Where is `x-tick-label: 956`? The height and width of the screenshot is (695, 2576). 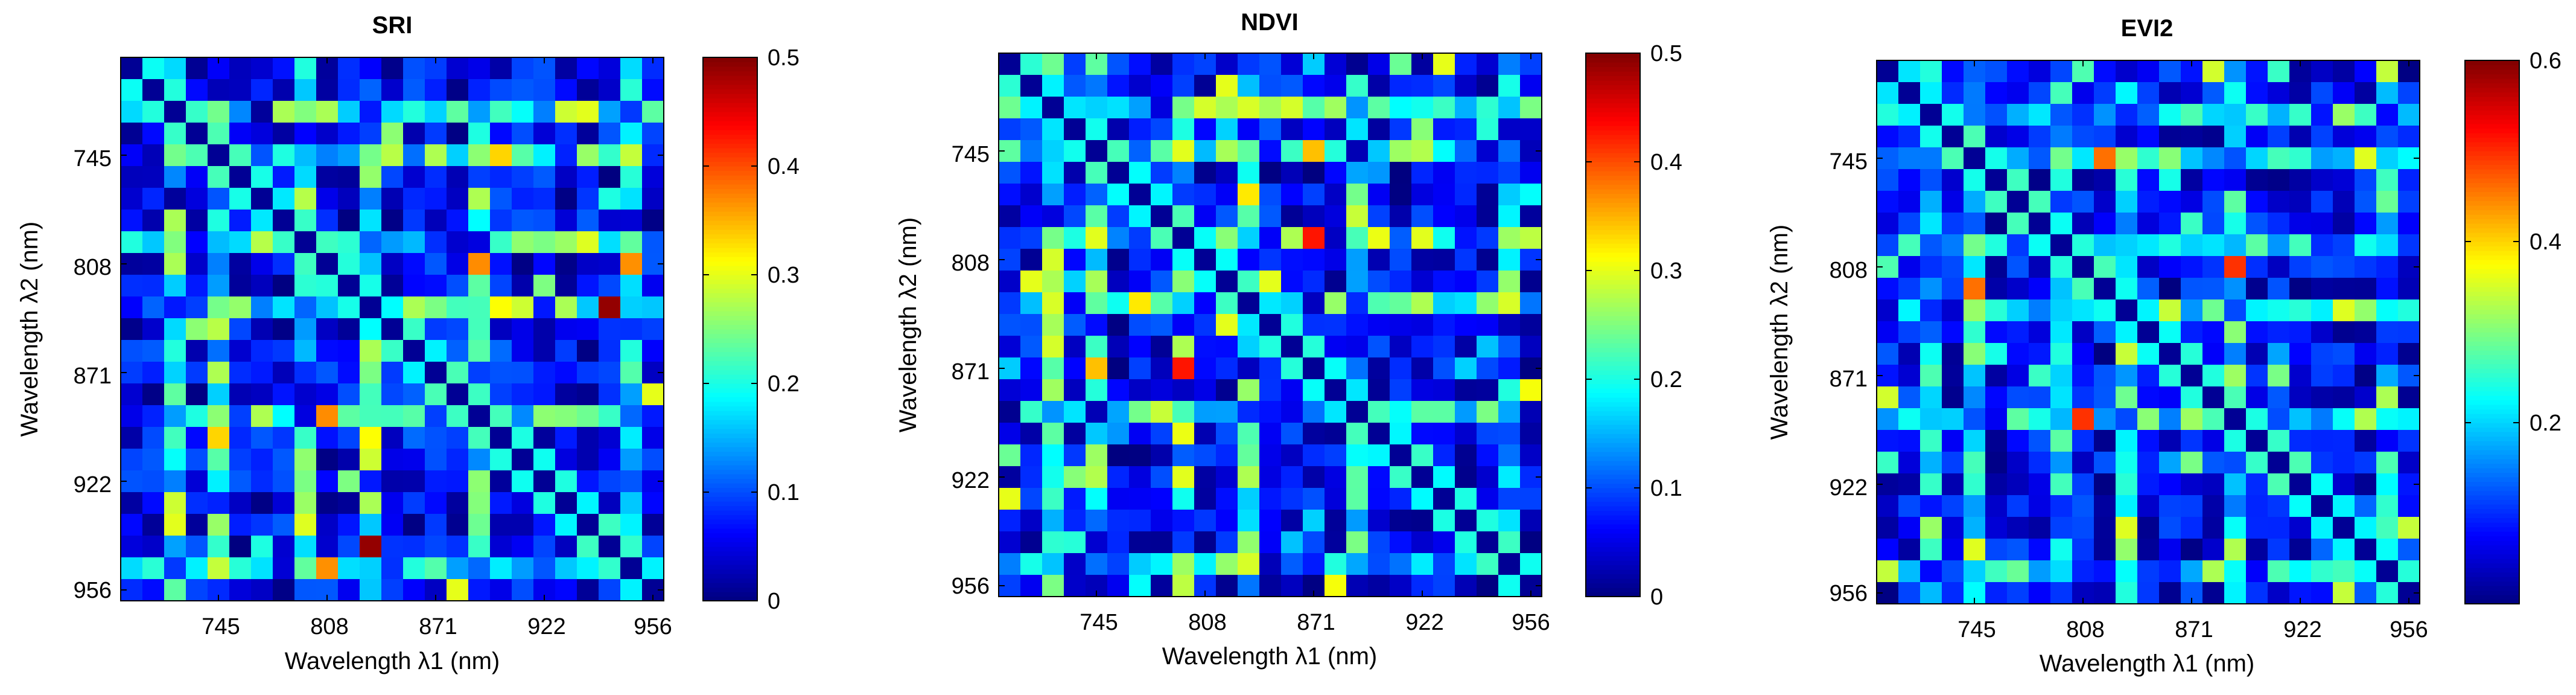 x-tick-label: 956 is located at coordinates (2409, 629).